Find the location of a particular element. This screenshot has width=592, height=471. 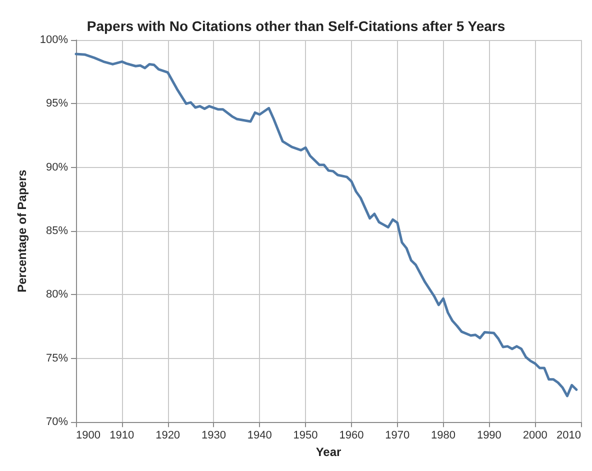

y-tick-label: 85% is located at coordinates (57, 231).